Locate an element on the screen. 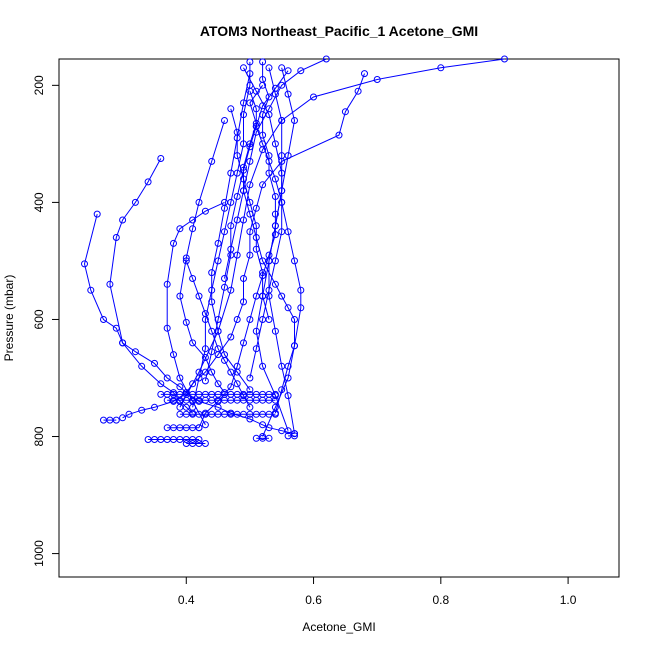 The height and width of the screenshot is (650, 650). y-tick-label: 400 is located at coordinates (39, 202).